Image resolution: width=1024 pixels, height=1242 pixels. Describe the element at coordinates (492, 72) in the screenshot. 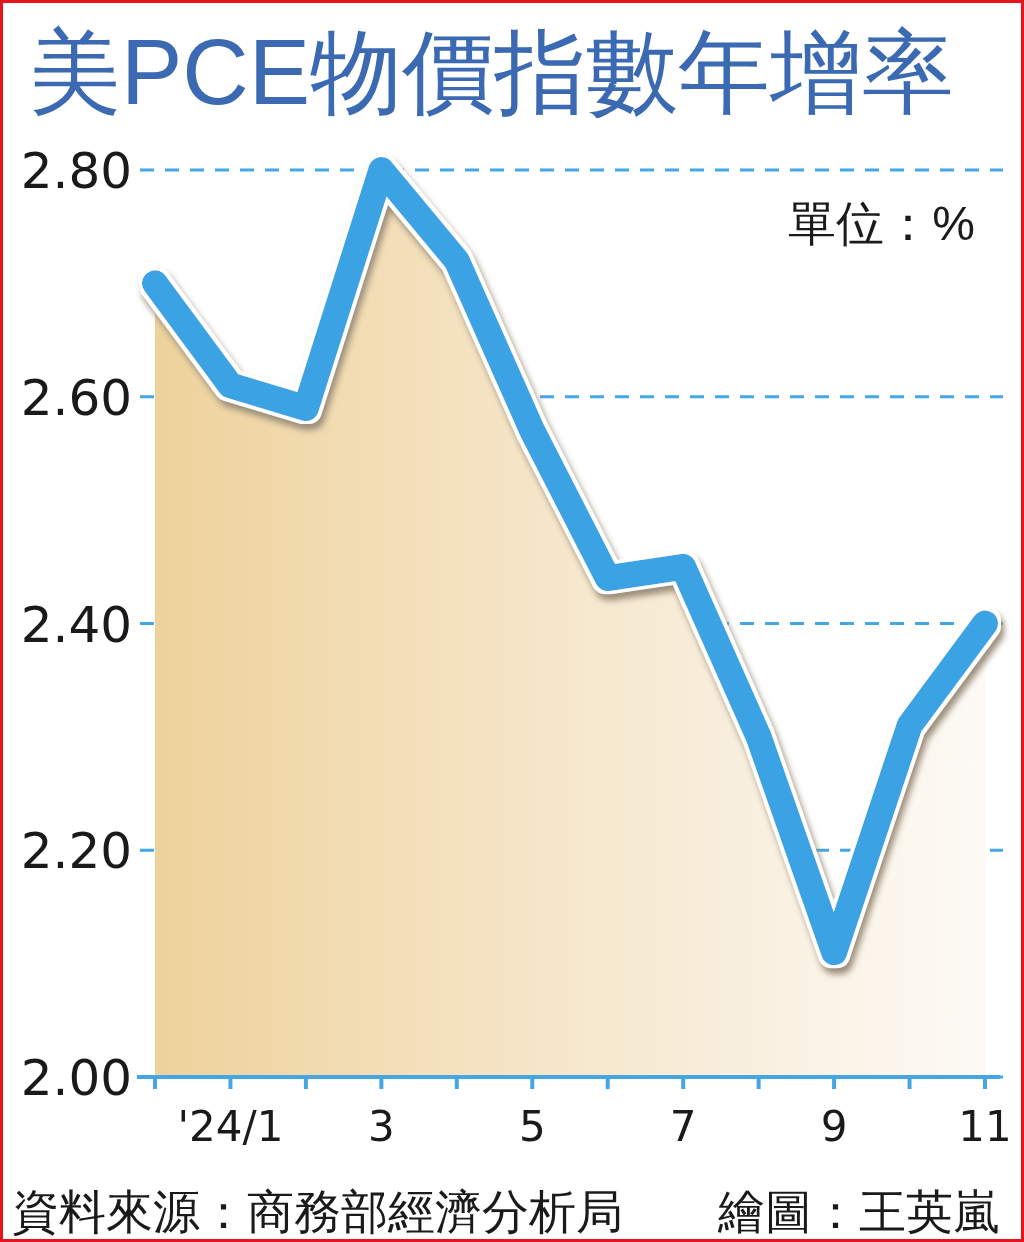

I see `title: 美PCE物價指數年增率` at that location.